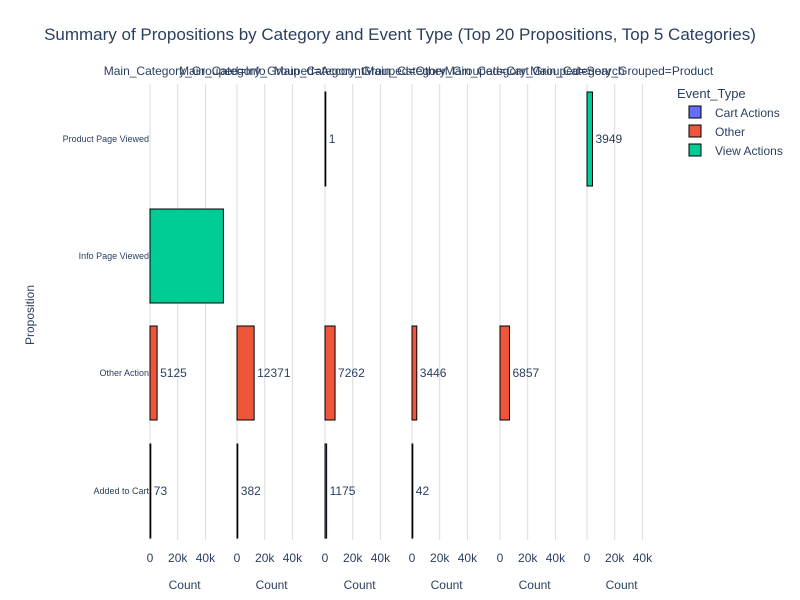 Image resolution: width=800 pixels, height=600 pixels. Describe the element at coordinates (30, 315) in the screenshot. I see `y-axis-title: Proposition` at that location.